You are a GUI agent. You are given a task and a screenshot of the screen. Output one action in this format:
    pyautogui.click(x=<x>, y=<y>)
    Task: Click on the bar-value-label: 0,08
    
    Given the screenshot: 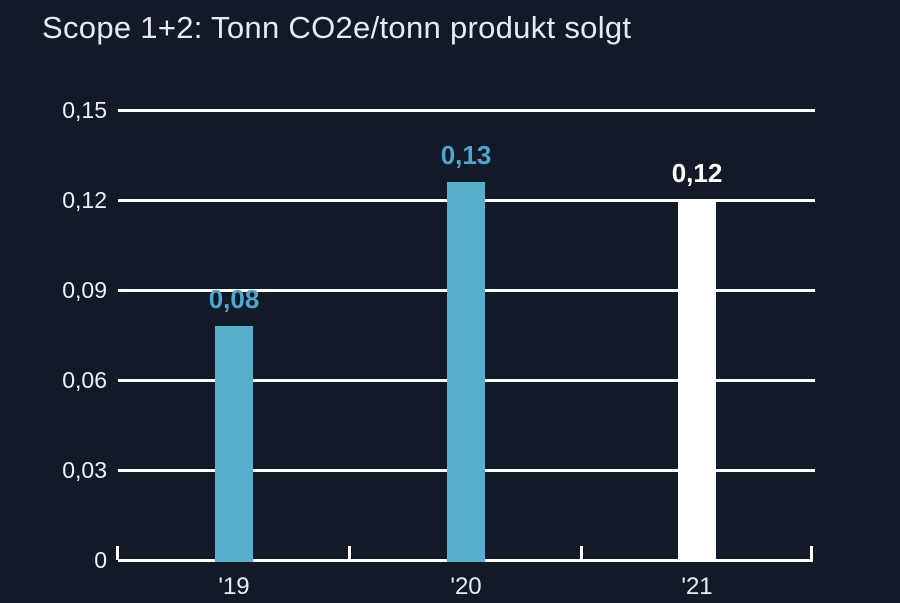 What is the action you would take?
    pyautogui.click(x=234, y=299)
    